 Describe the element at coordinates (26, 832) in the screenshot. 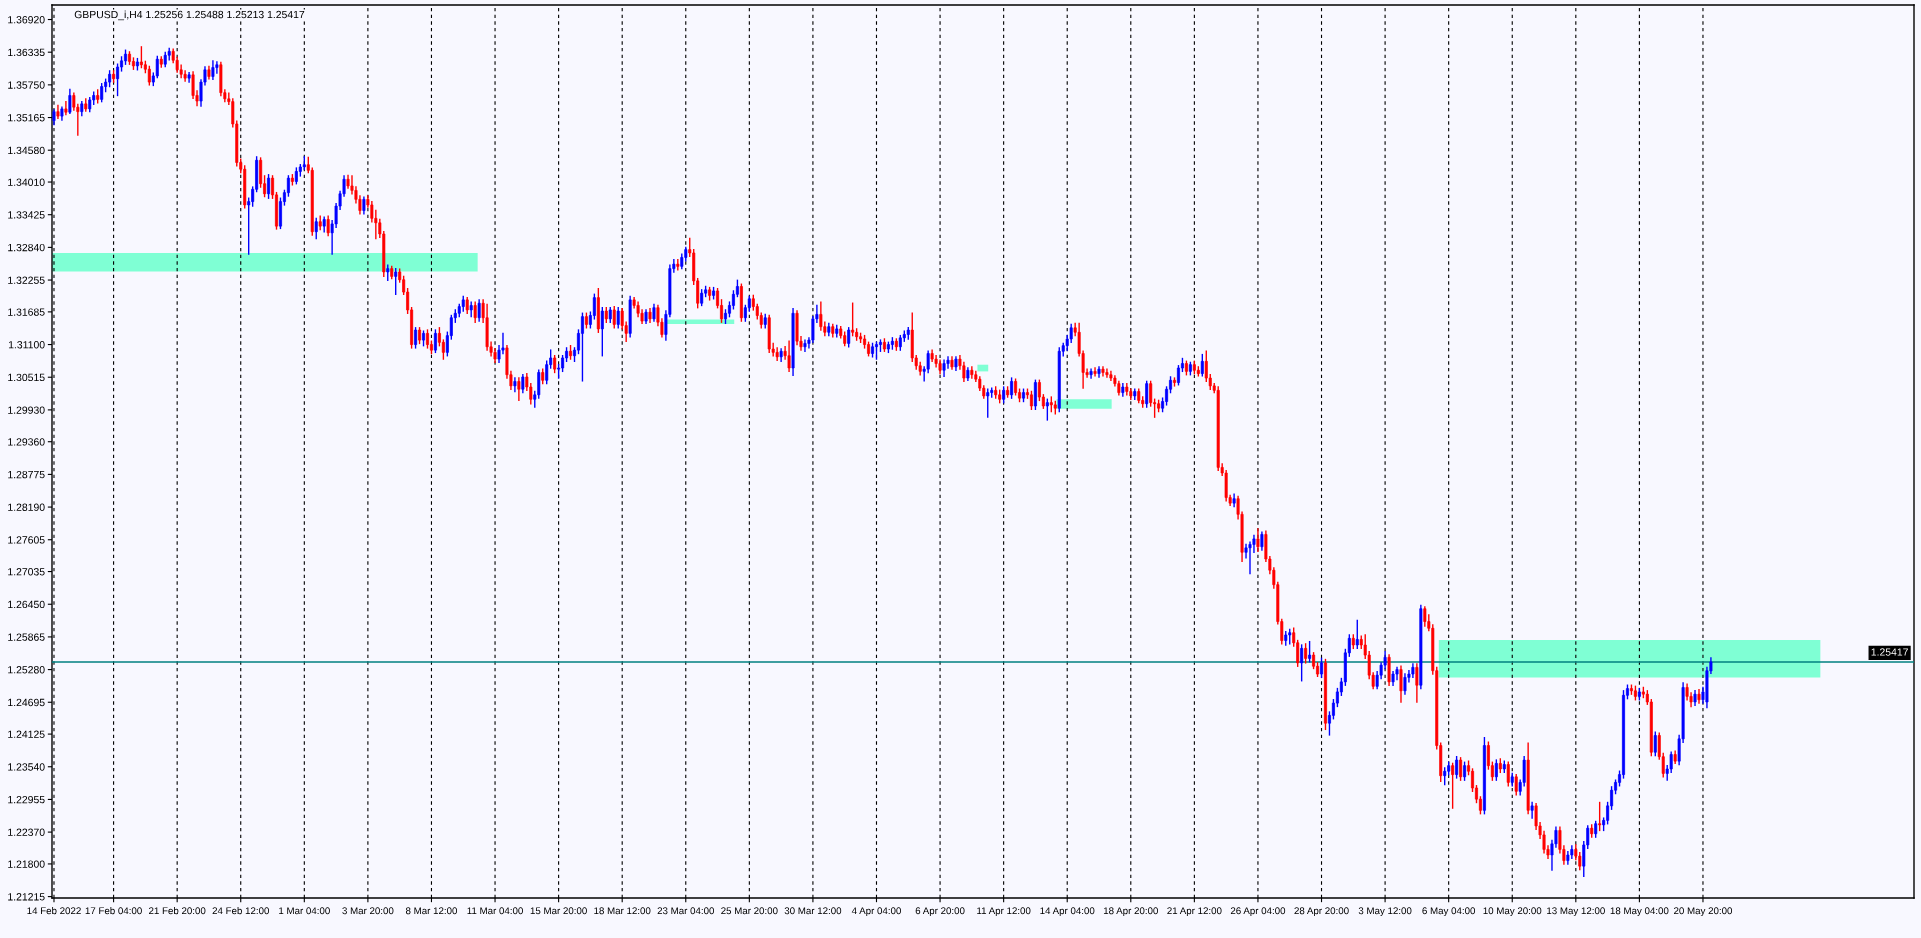

I see `y-tick-label: 1.22370` at that location.